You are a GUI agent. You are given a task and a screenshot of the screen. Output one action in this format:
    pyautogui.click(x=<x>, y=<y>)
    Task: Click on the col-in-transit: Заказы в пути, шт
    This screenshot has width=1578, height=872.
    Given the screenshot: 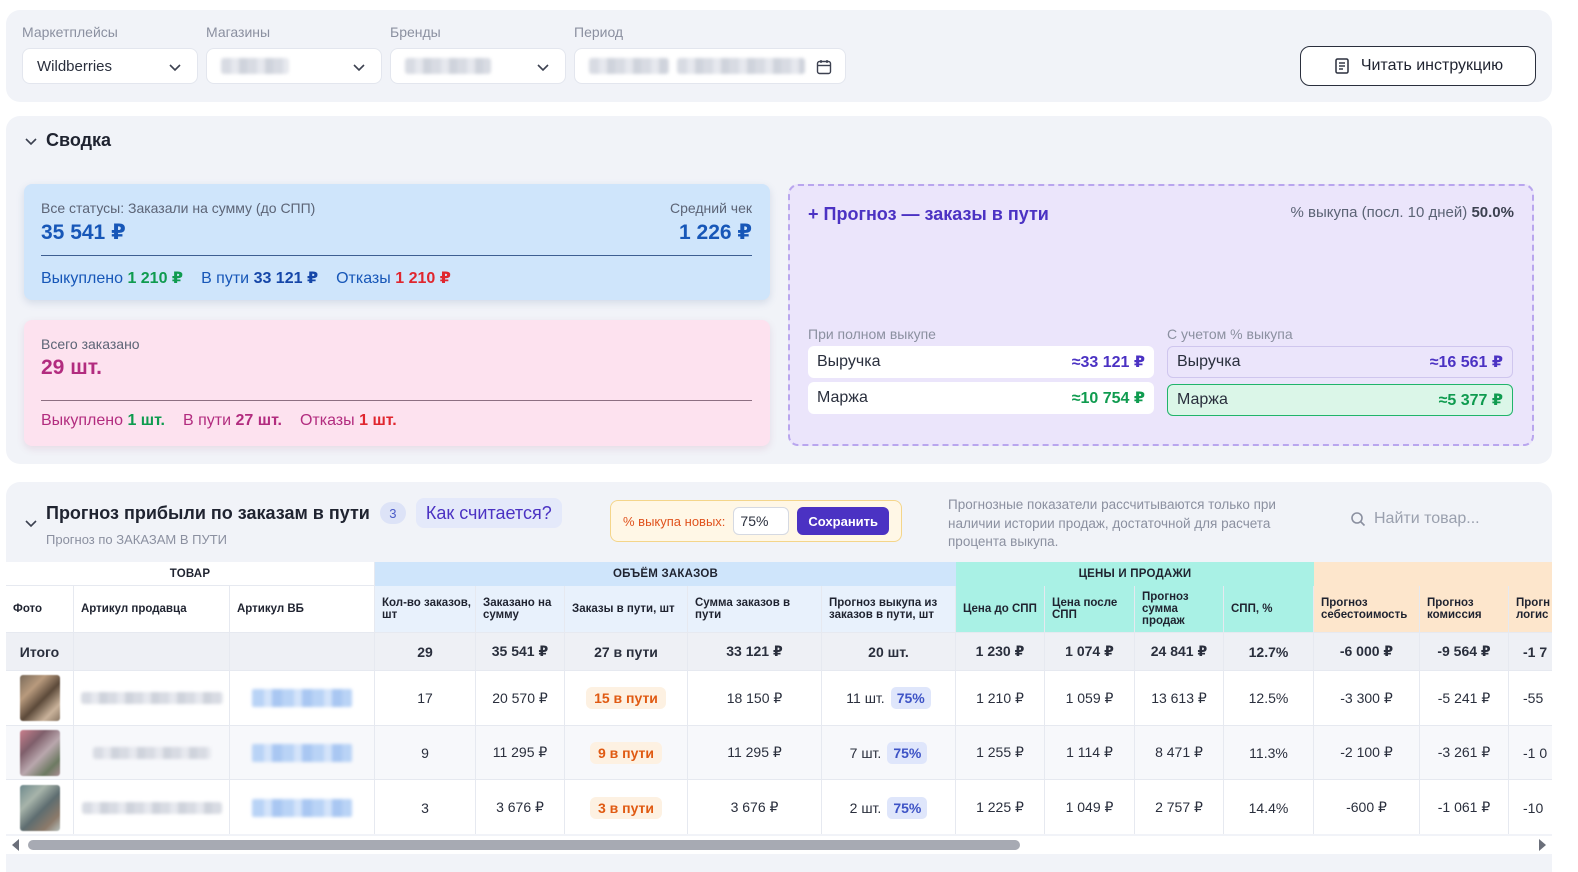 What is the action you would take?
    pyautogui.click(x=626, y=609)
    